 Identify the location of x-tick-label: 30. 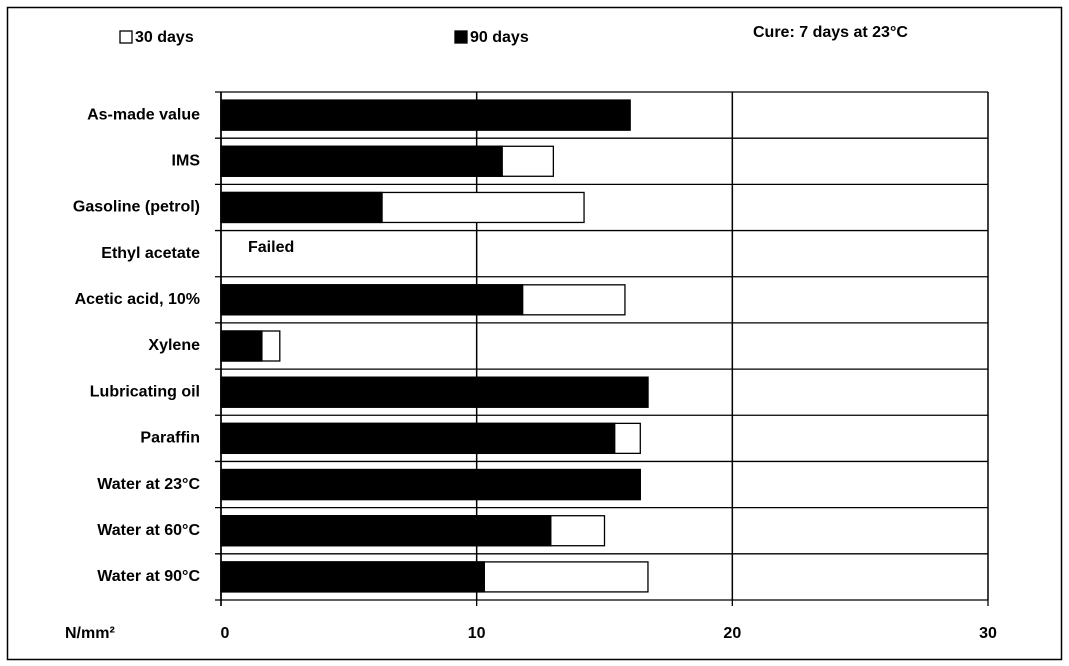
(988, 633).